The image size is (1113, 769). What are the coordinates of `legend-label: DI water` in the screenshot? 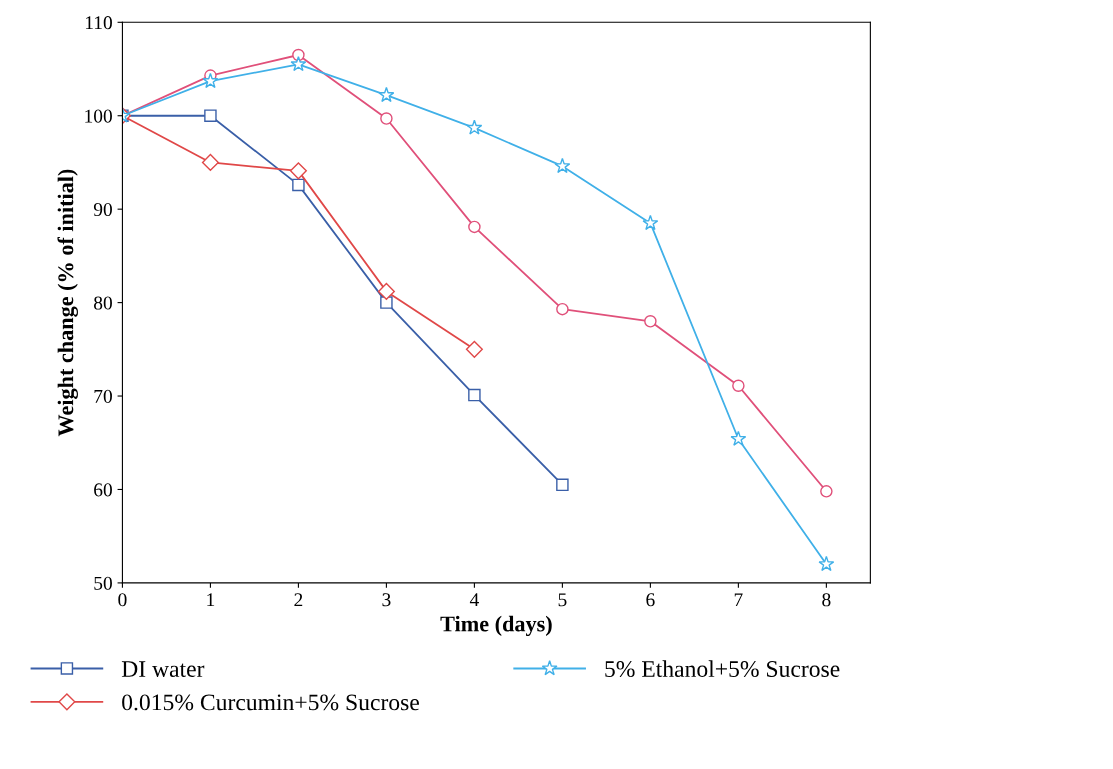 It's located at (163, 669).